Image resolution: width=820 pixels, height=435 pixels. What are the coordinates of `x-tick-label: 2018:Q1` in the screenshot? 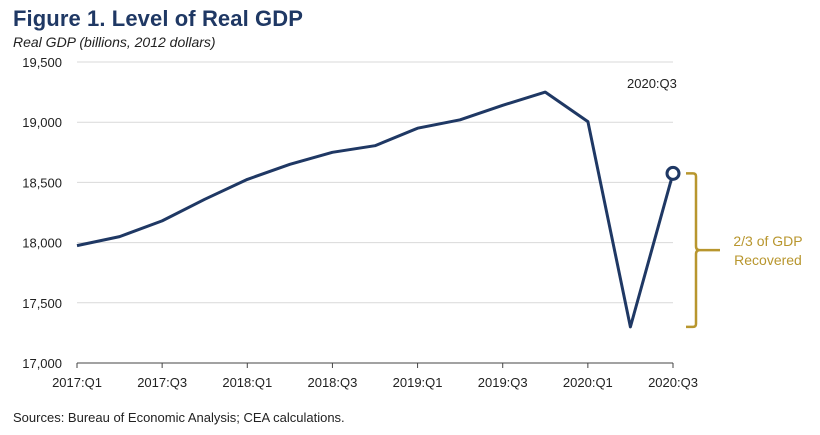 It's located at (247, 382).